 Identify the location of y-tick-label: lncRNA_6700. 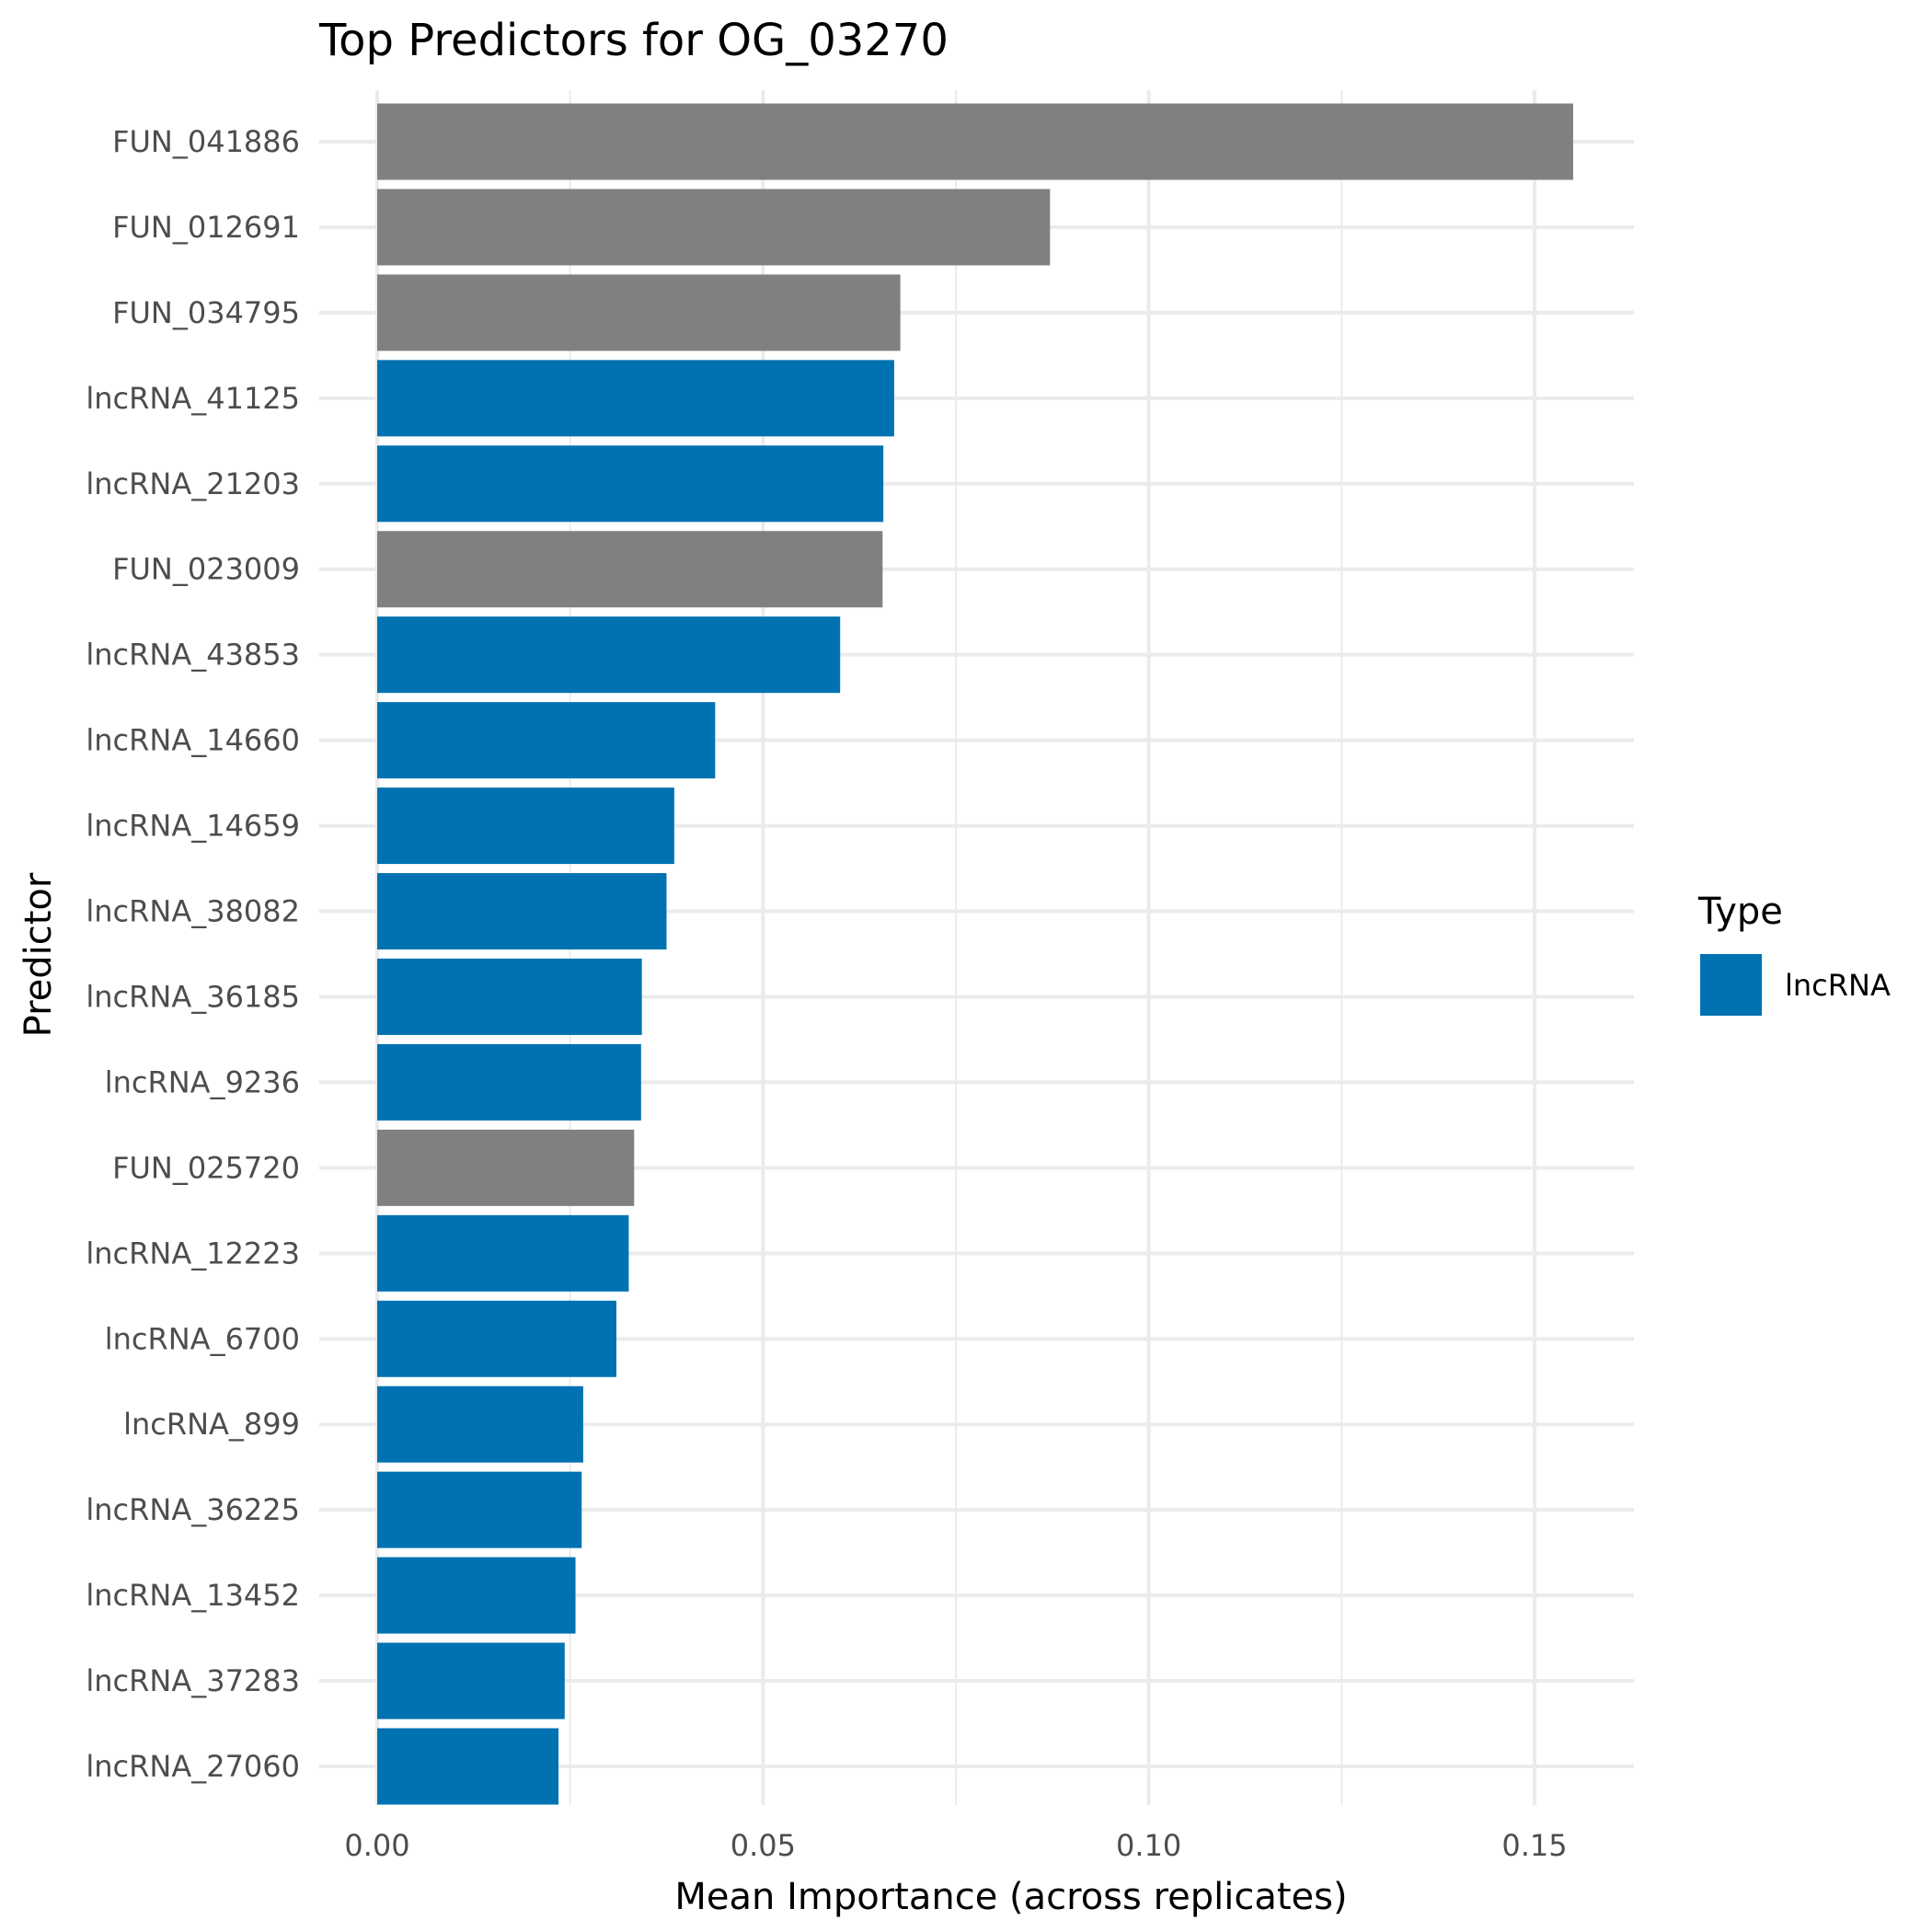
(202, 1338).